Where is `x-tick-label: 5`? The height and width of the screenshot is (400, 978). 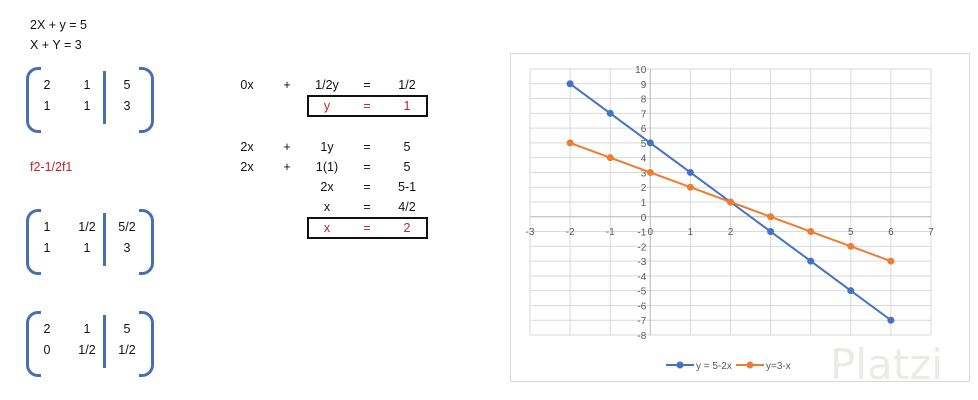 x-tick-label: 5 is located at coordinates (851, 232).